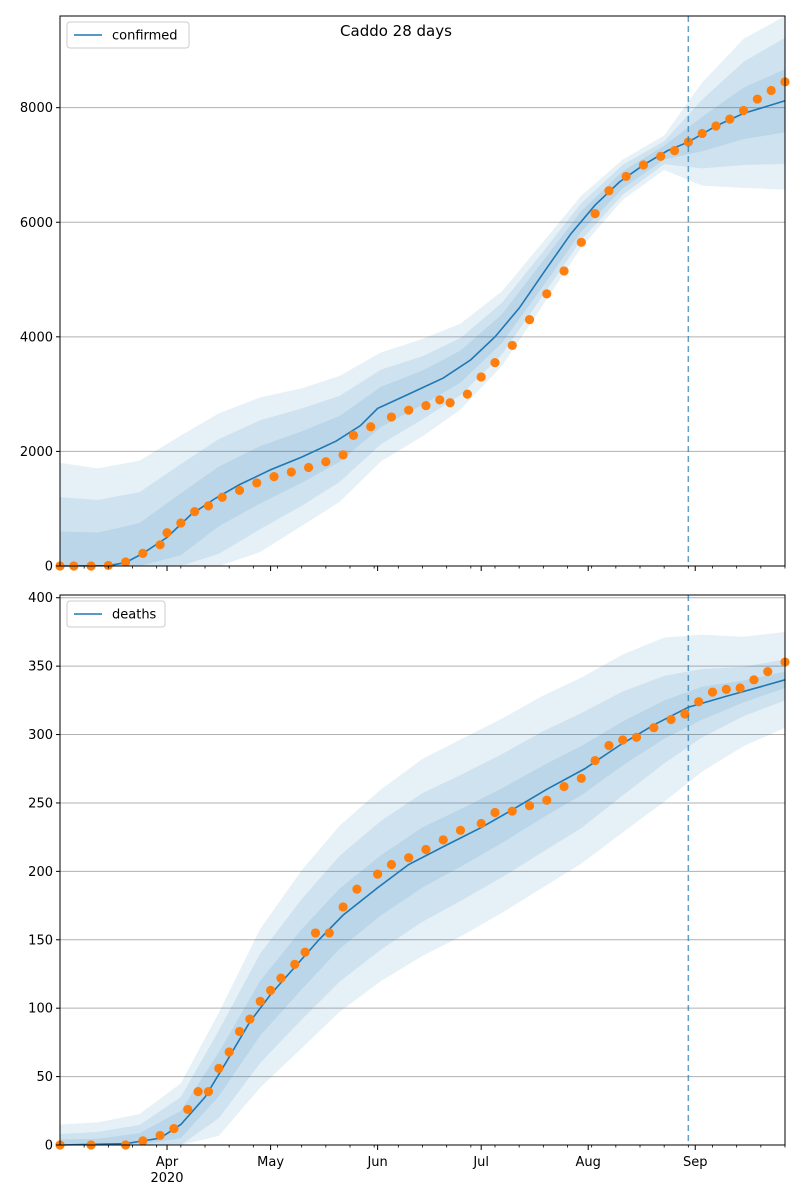 The height and width of the screenshot is (1200, 800). Describe the element at coordinates (480, 1162) in the screenshot. I see `x-tick-label: Jul` at that location.